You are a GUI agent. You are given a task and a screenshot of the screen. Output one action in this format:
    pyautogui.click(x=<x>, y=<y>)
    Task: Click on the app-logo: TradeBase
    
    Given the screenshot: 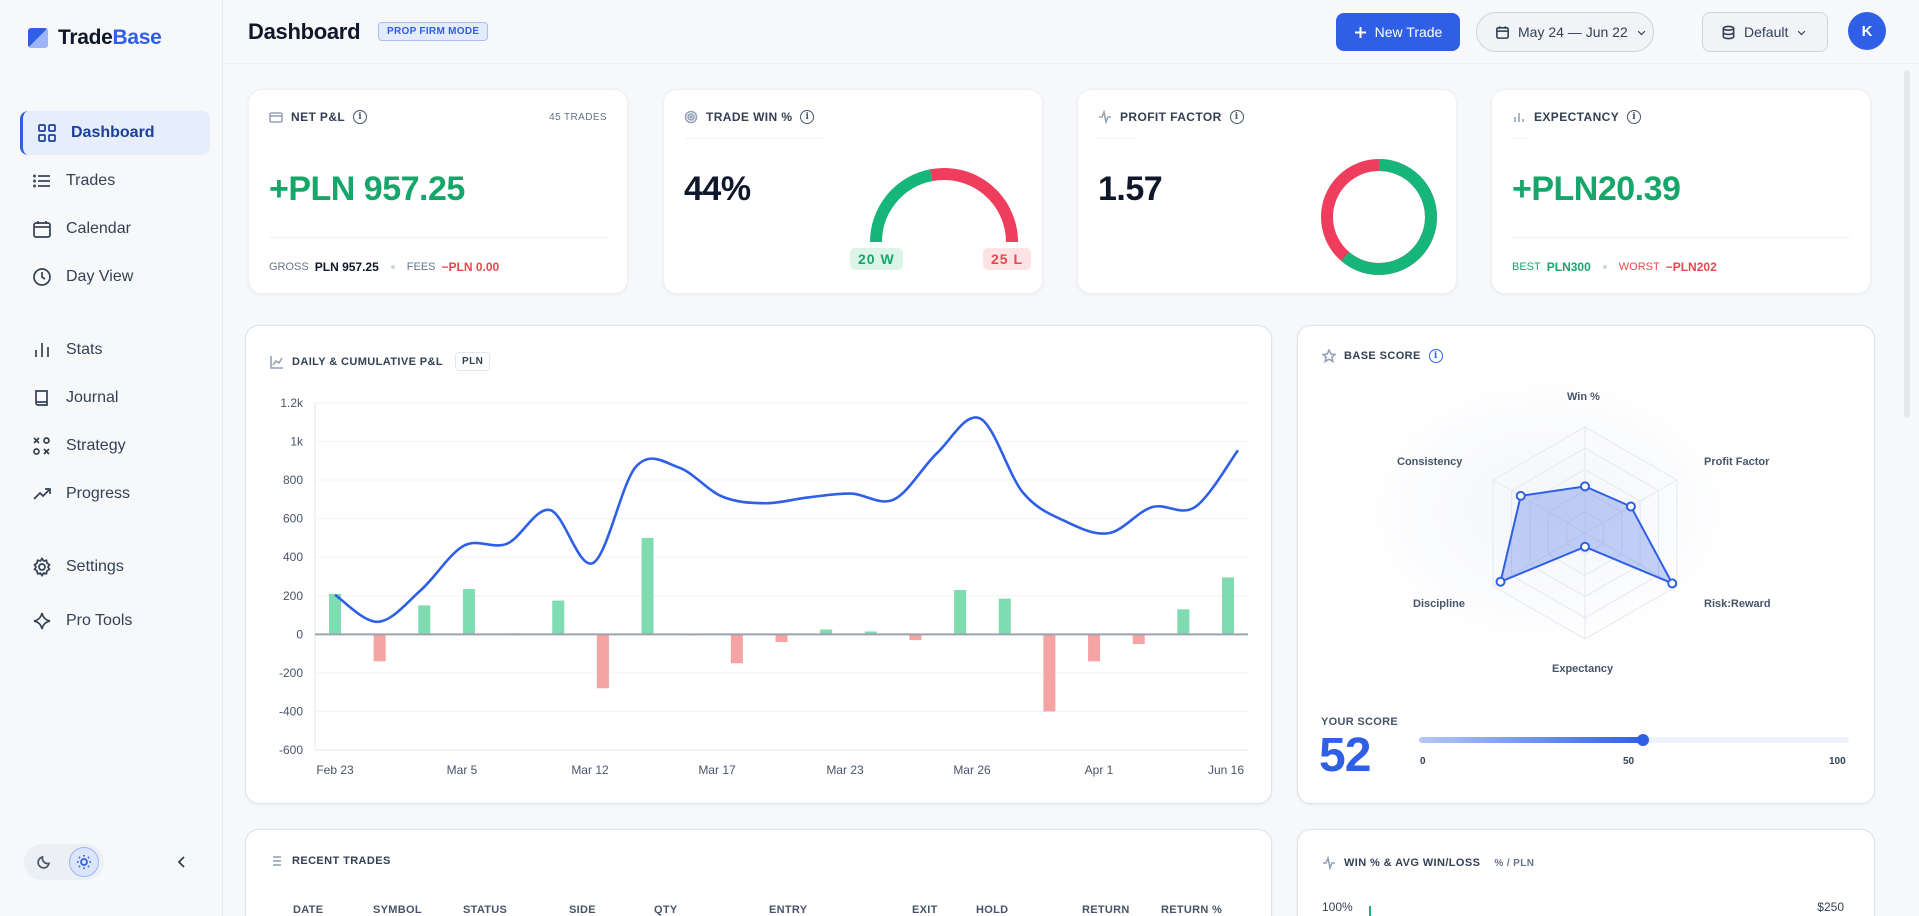 What is the action you would take?
    pyautogui.click(x=95, y=38)
    